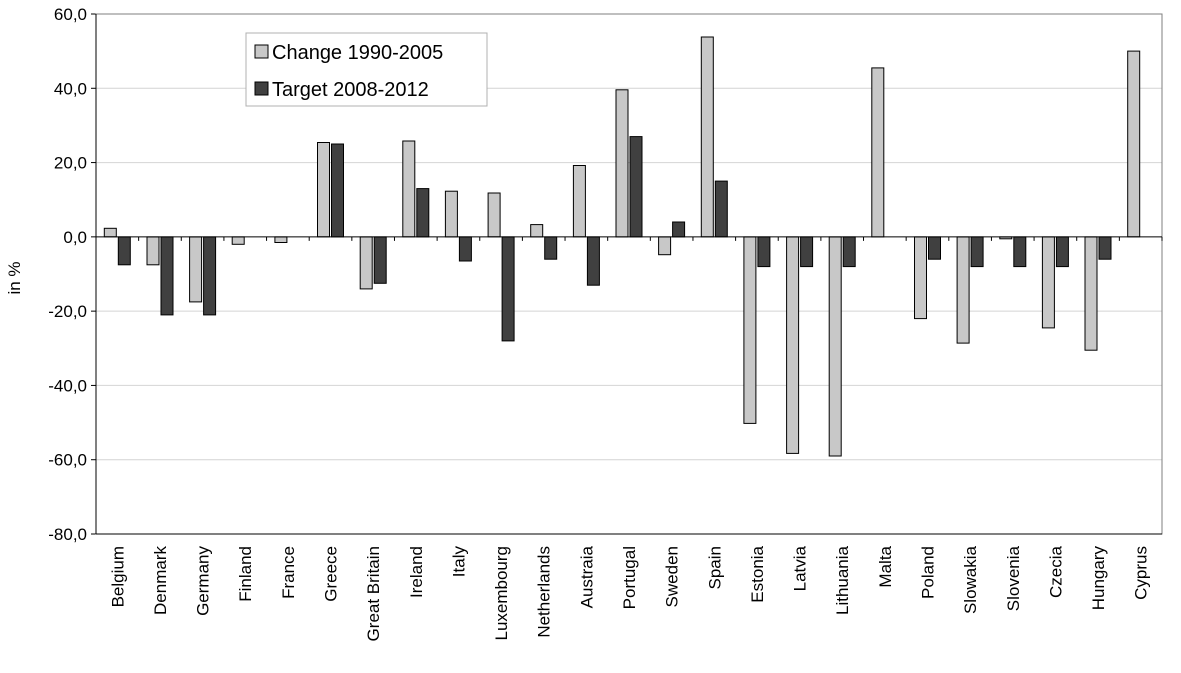 This screenshot has height=673, width=1181. What do you see at coordinates (67, 385) in the screenshot?
I see `y-tick-label: -40,0` at bounding box center [67, 385].